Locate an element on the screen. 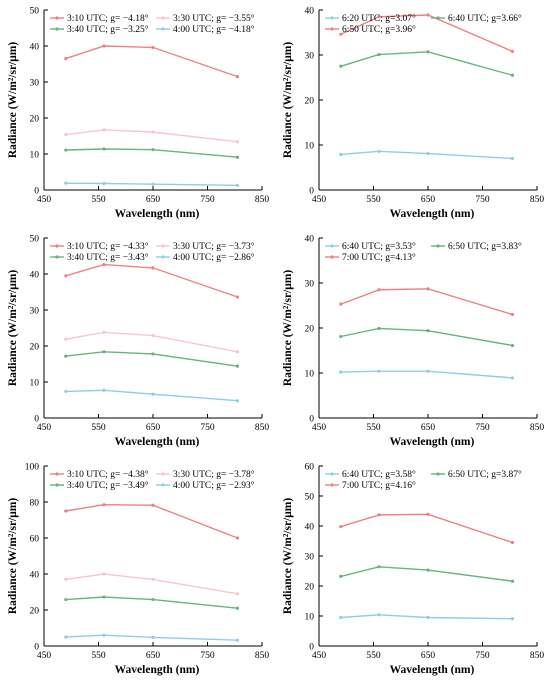 The width and height of the screenshot is (550, 685). legend-label: 7:00 UTC; g=4.16° is located at coordinates (379, 485).